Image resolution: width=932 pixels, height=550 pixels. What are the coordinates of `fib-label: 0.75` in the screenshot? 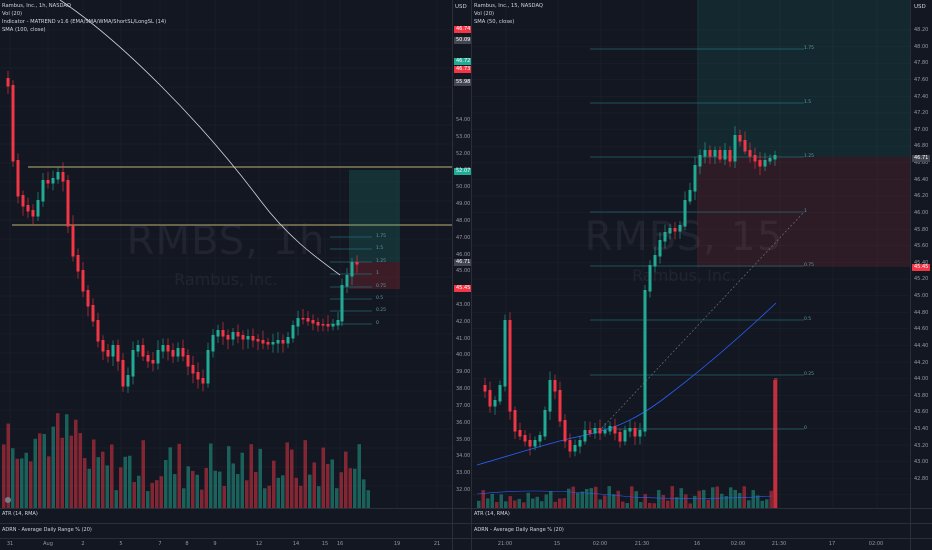 It's located at (809, 265).